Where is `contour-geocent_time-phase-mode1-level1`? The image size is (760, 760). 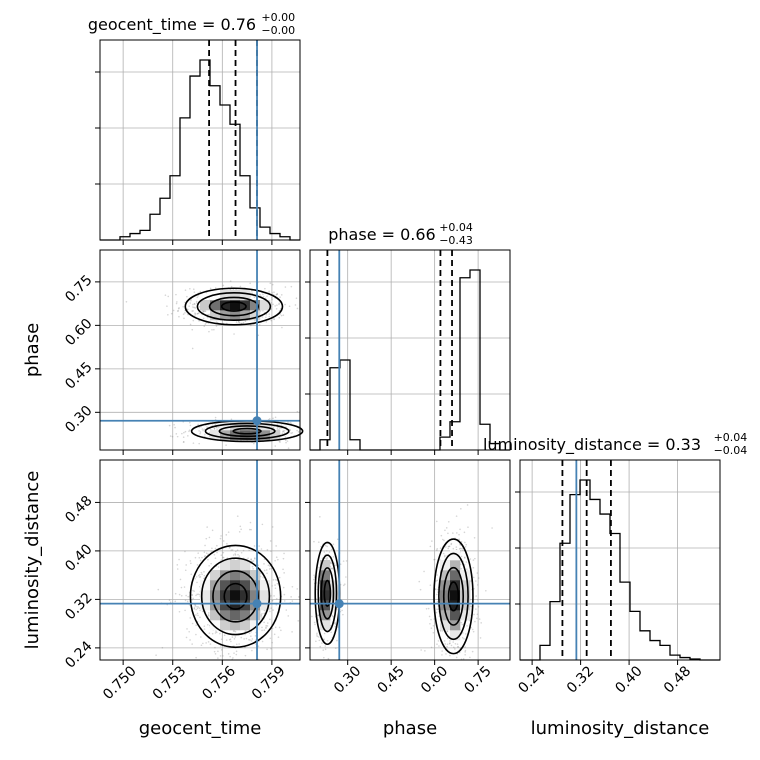 contour-geocent_time-phase-mode1-level1 is located at coordinates (247, 431).